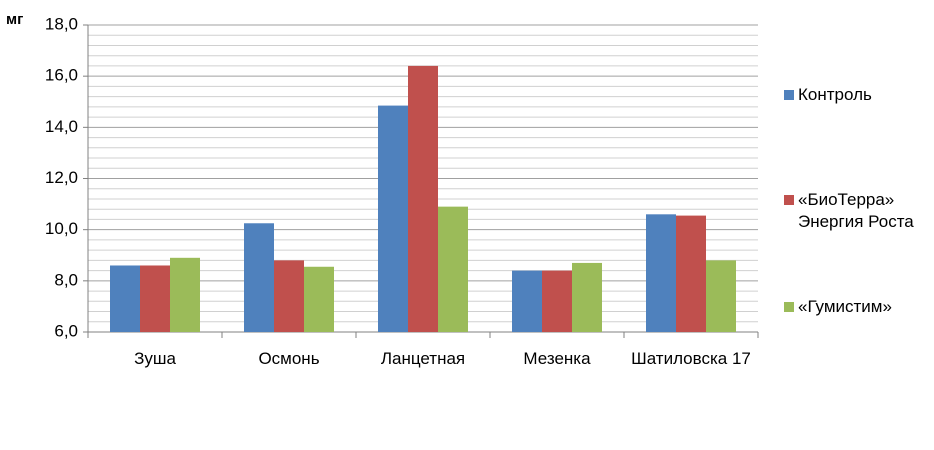  What do you see at coordinates (66, 279) in the screenshot?
I see `y-tick-label: 8,0` at bounding box center [66, 279].